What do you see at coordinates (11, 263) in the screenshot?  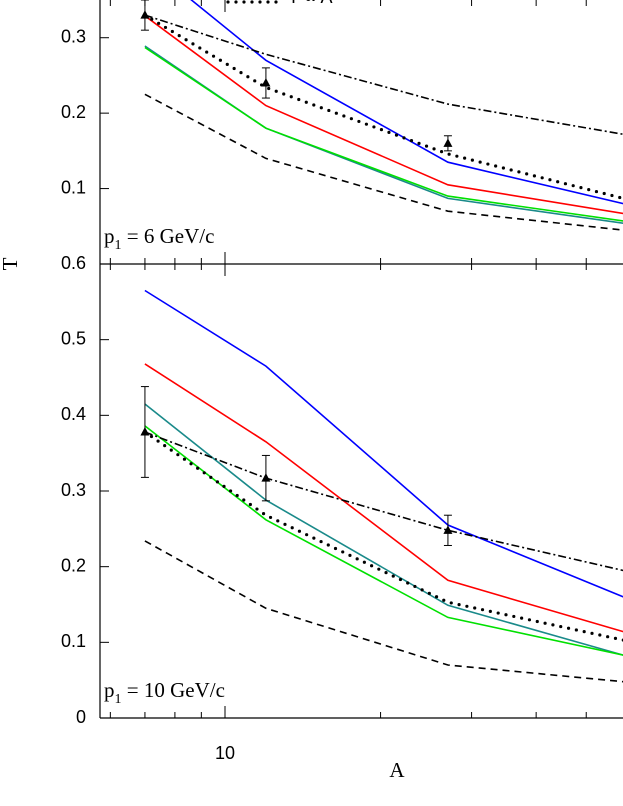 I see `y-axis-label: T` at bounding box center [11, 263].